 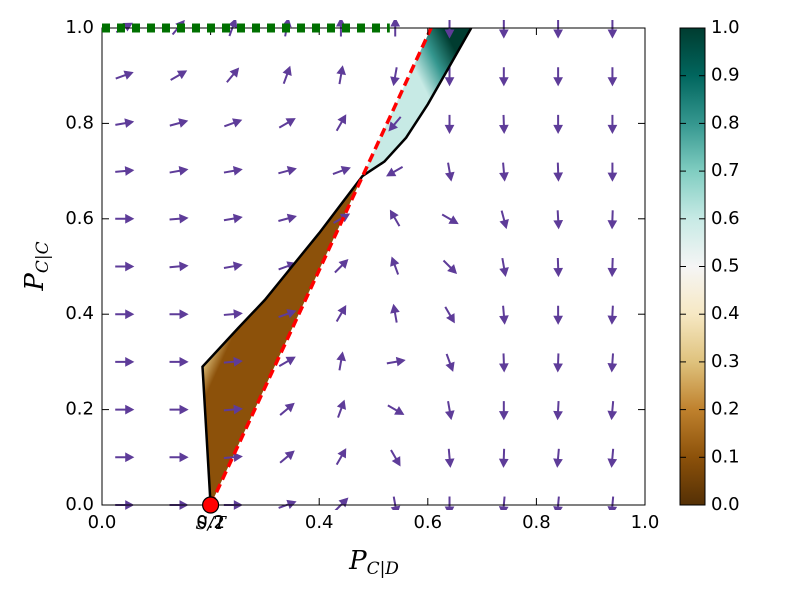 I want to click on x-tick-label: 1.0, so click(x=645, y=522).